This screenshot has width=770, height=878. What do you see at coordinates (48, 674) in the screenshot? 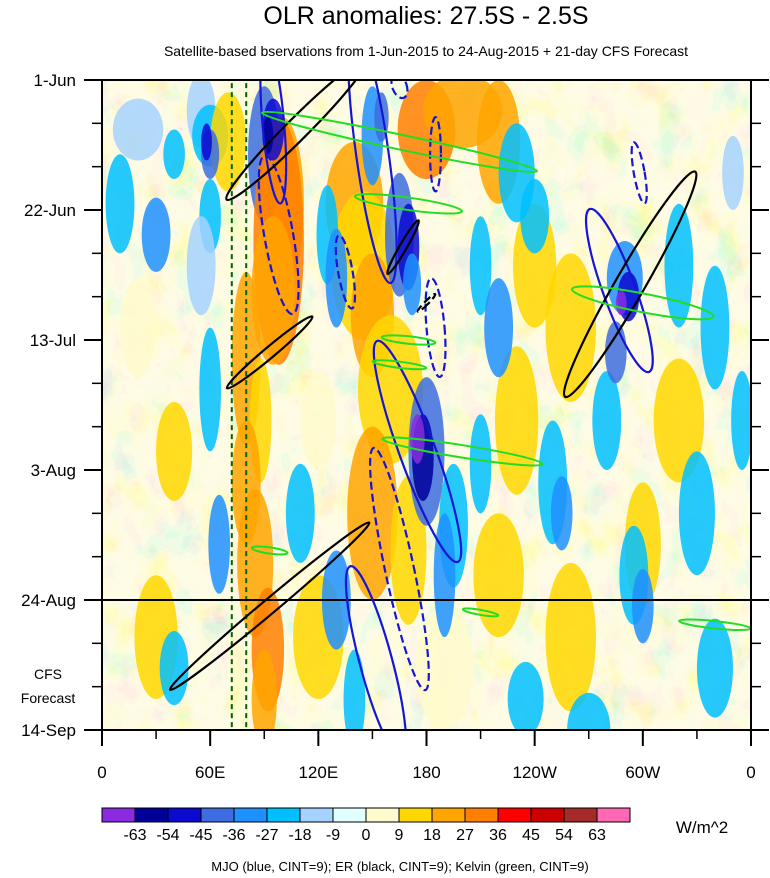
I see `forecast-label-line1: CFS` at bounding box center [48, 674].